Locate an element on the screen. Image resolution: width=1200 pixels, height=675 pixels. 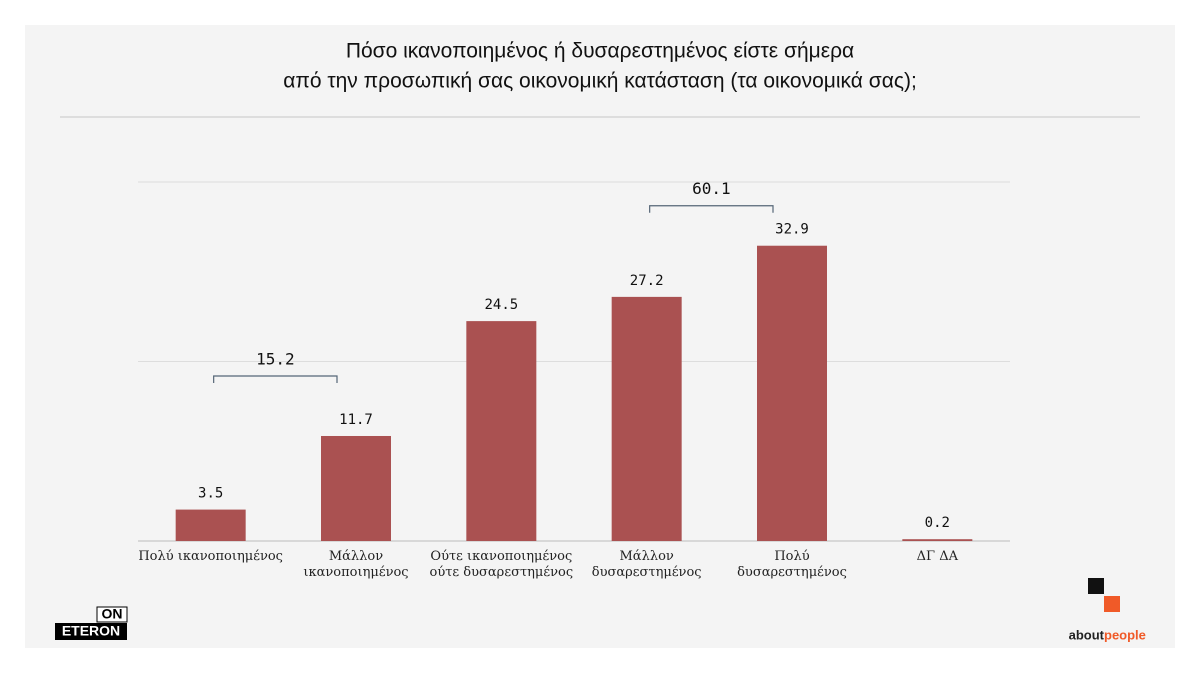
logo-text: ETERON is located at coordinates (91, 631).